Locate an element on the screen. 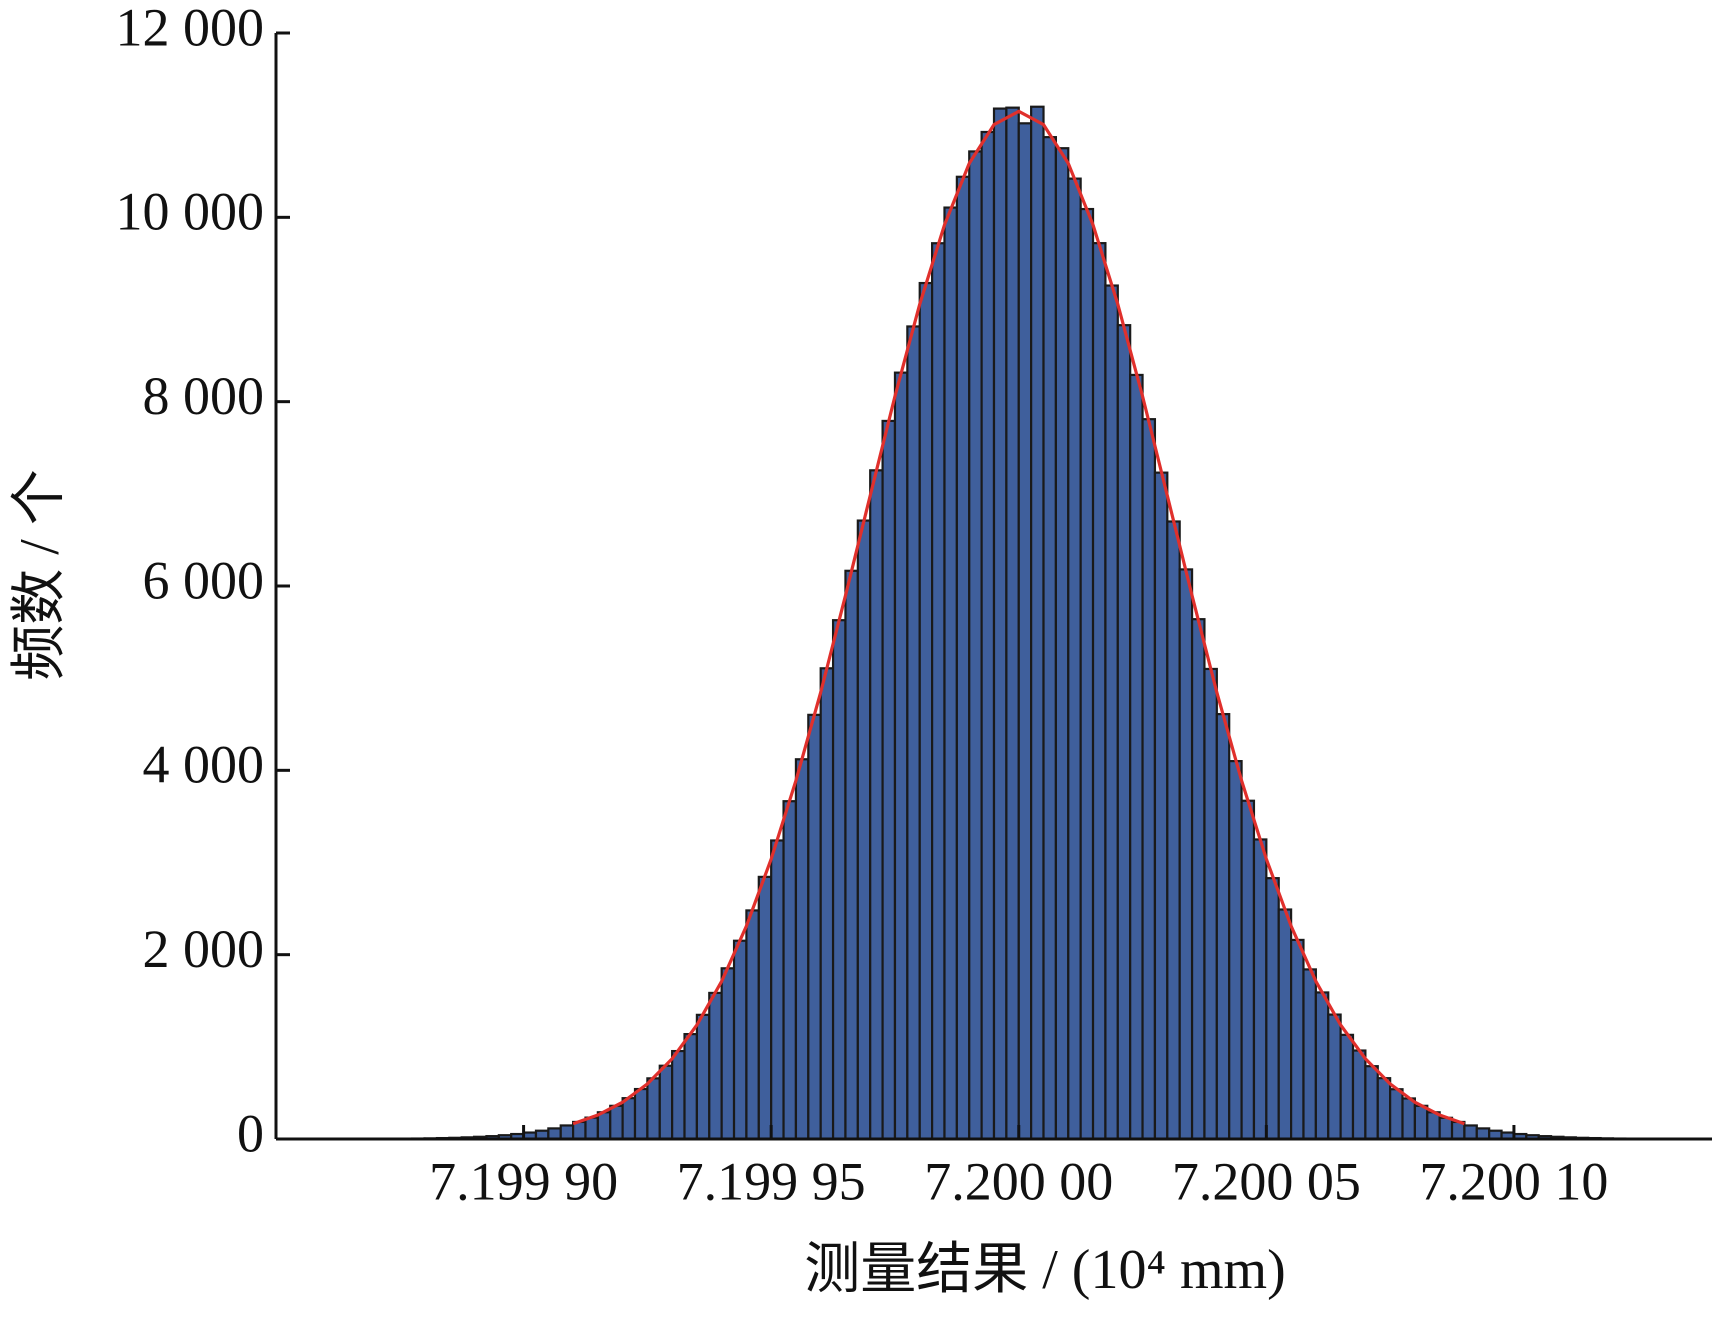 The width and height of the screenshot is (1712, 1324). x-axis-label: 测量结果 / (10⁴ mm) is located at coordinates (1045, 1270).